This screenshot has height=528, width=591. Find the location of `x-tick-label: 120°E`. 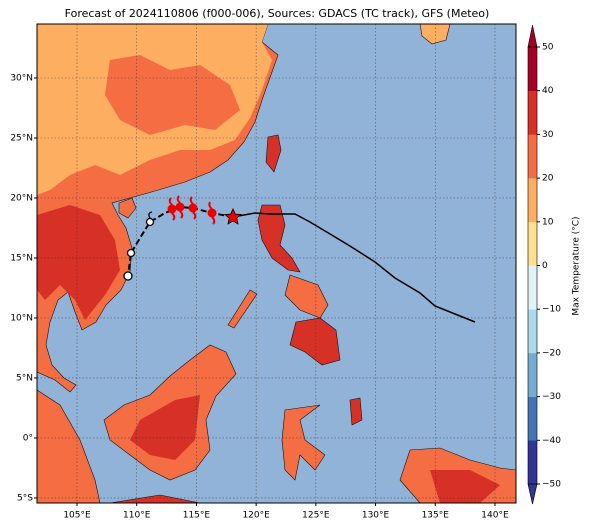

x-tick-label: 120°E is located at coordinates (256, 516).